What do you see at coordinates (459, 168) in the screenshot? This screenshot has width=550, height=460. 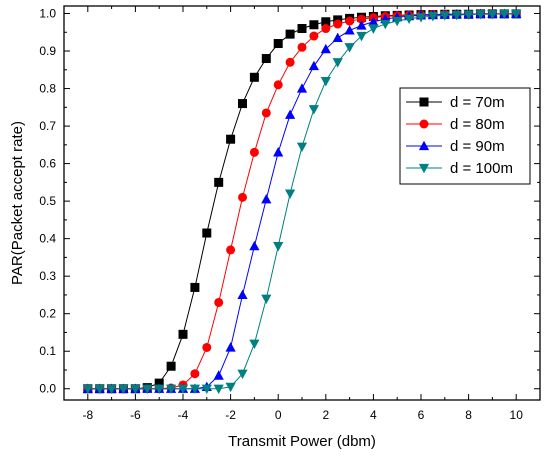 I see `legend-item: d = 100m` at bounding box center [459, 168].